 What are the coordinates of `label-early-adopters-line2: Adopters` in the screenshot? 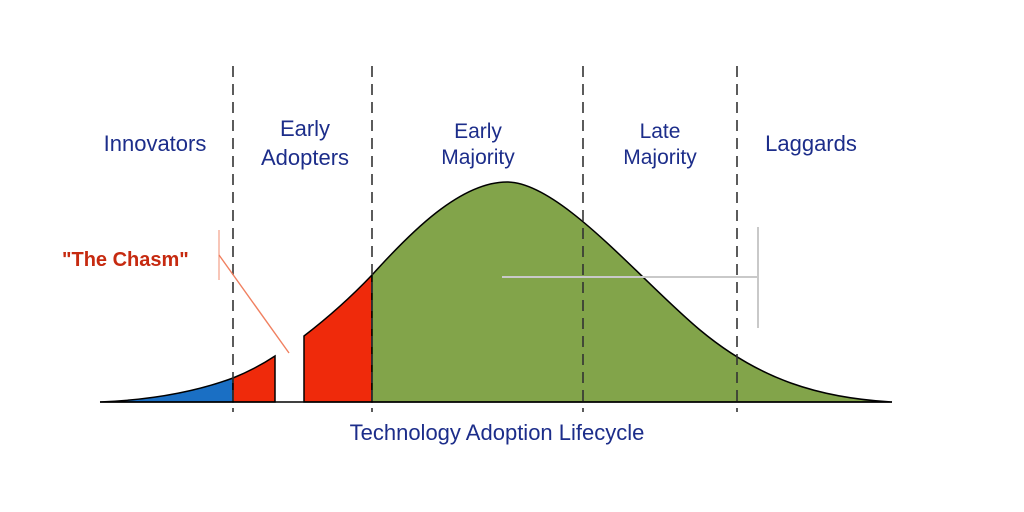 It's located at (305, 157).